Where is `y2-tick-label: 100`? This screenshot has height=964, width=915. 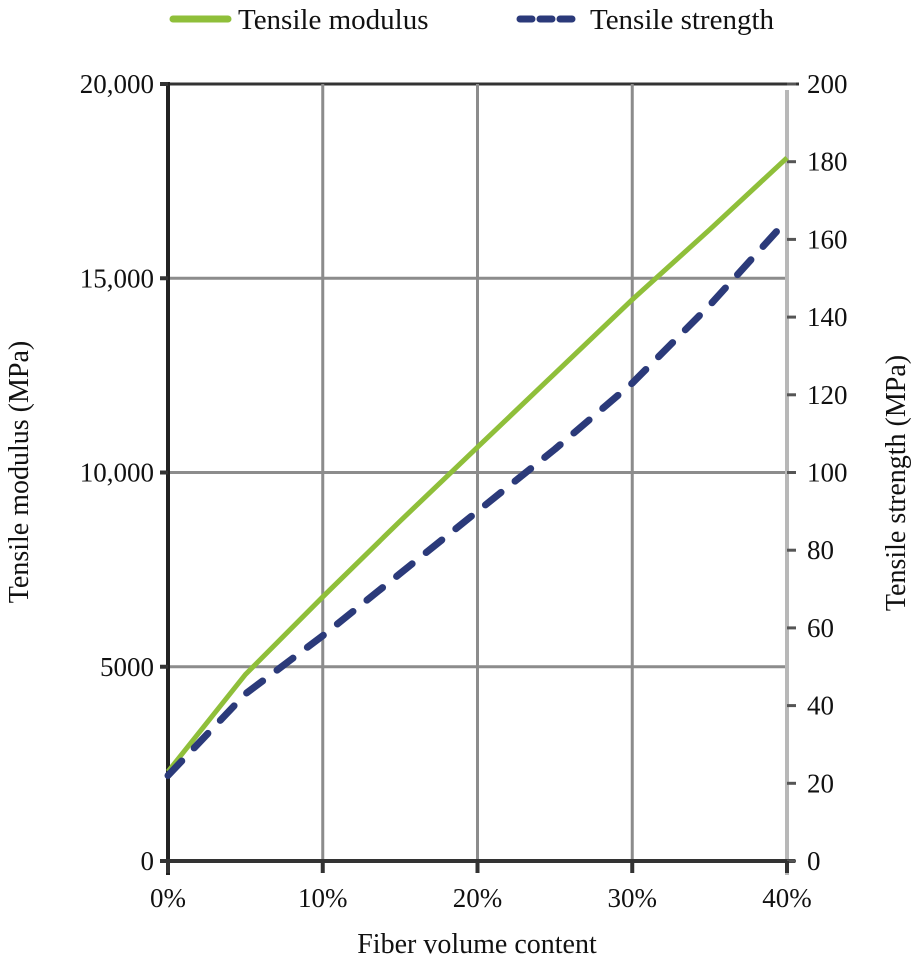
y2-tick-label: 100 is located at coordinates (827, 473).